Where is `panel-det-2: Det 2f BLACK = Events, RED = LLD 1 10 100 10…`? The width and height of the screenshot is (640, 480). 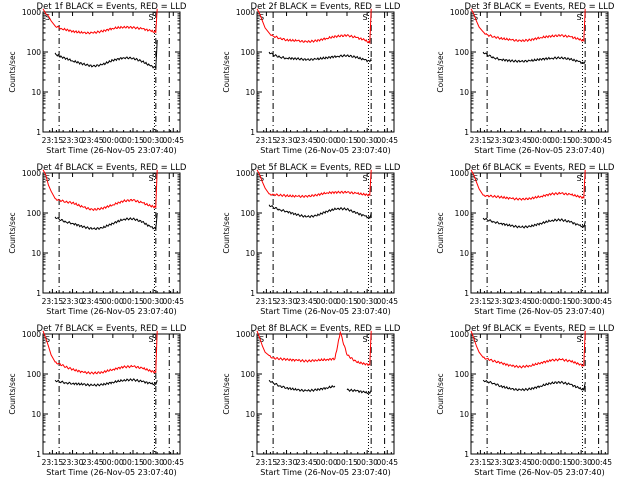
panel-det-2: Det 2f BLACK = Events, RED = LLD 1 10 100 10… is located at coordinates (311, 78).